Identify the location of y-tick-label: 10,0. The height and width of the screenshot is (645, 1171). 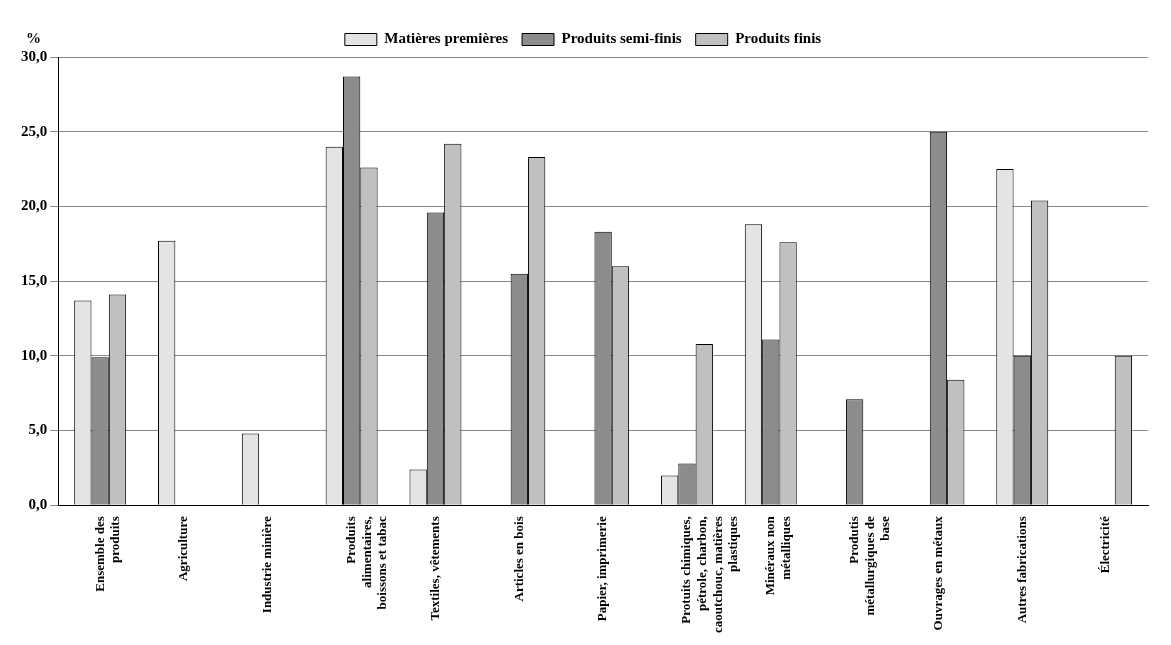
(34, 354).